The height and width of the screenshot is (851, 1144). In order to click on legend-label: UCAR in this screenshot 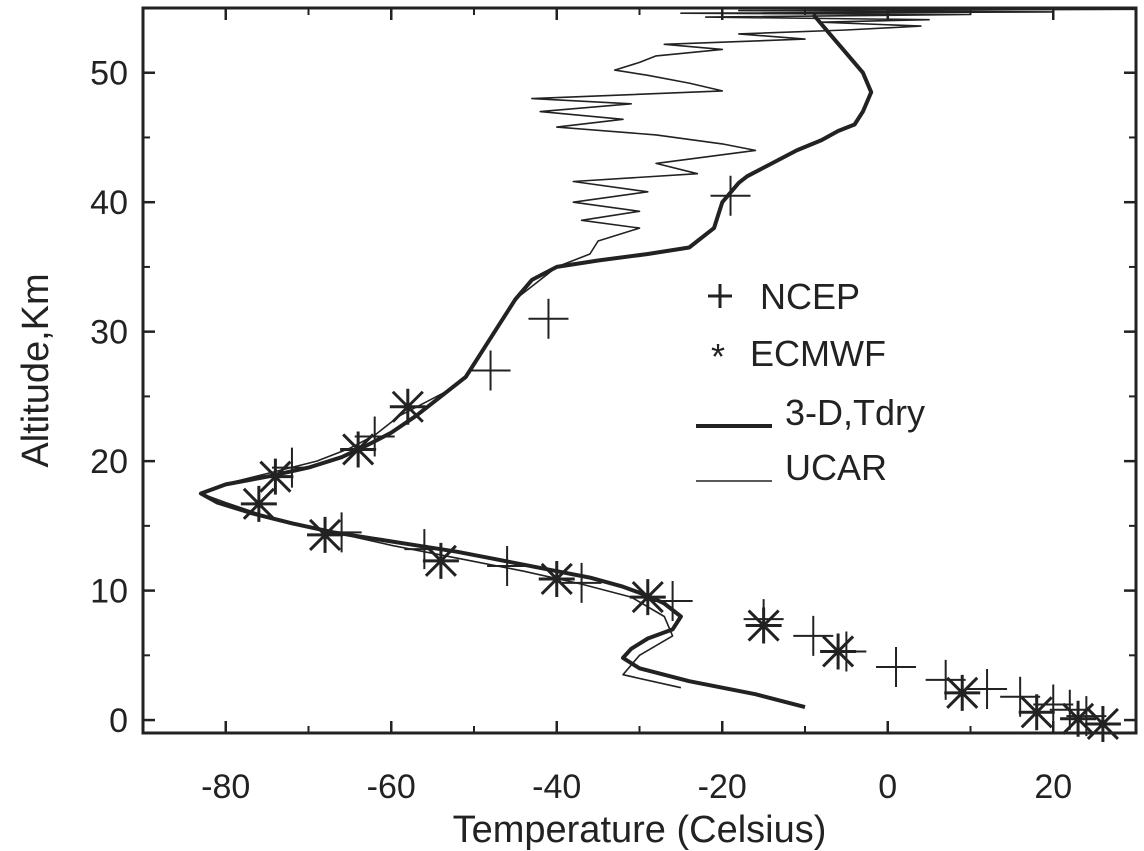, I will do `click(836, 467)`.